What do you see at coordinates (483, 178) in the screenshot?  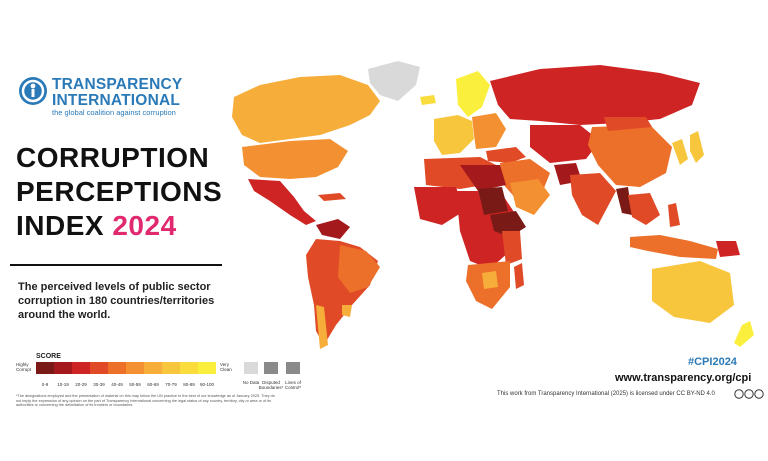 I see `map-libya-egypt` at bounding box center [483, 178].